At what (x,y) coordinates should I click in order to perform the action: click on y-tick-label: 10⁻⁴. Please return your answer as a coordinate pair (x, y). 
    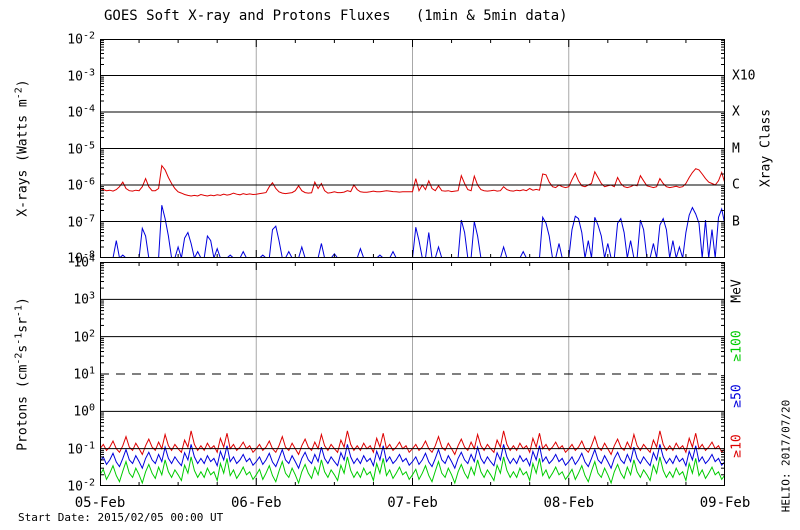
    Looking at the image, I should click on (81, 112).